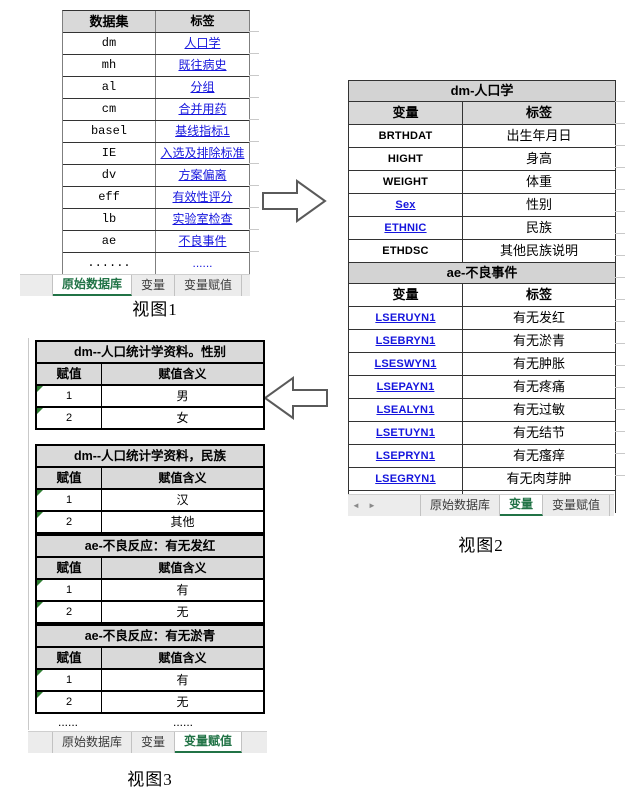 The image size is (644, 801). I want to click on variable-link: LSEGRYN1, so click(406, 479).